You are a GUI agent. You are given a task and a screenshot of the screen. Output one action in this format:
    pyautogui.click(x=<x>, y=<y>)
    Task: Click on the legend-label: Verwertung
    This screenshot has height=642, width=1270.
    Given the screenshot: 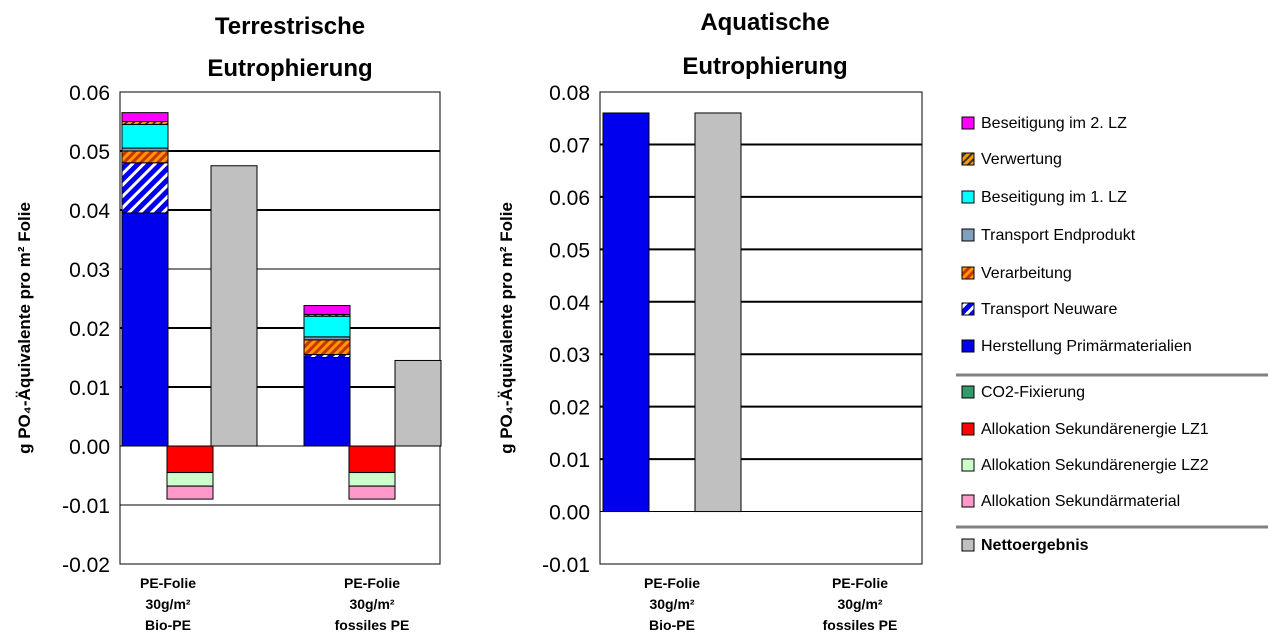 What is the action you would take?
    pyautogui.click(x=1021, y=159)
    